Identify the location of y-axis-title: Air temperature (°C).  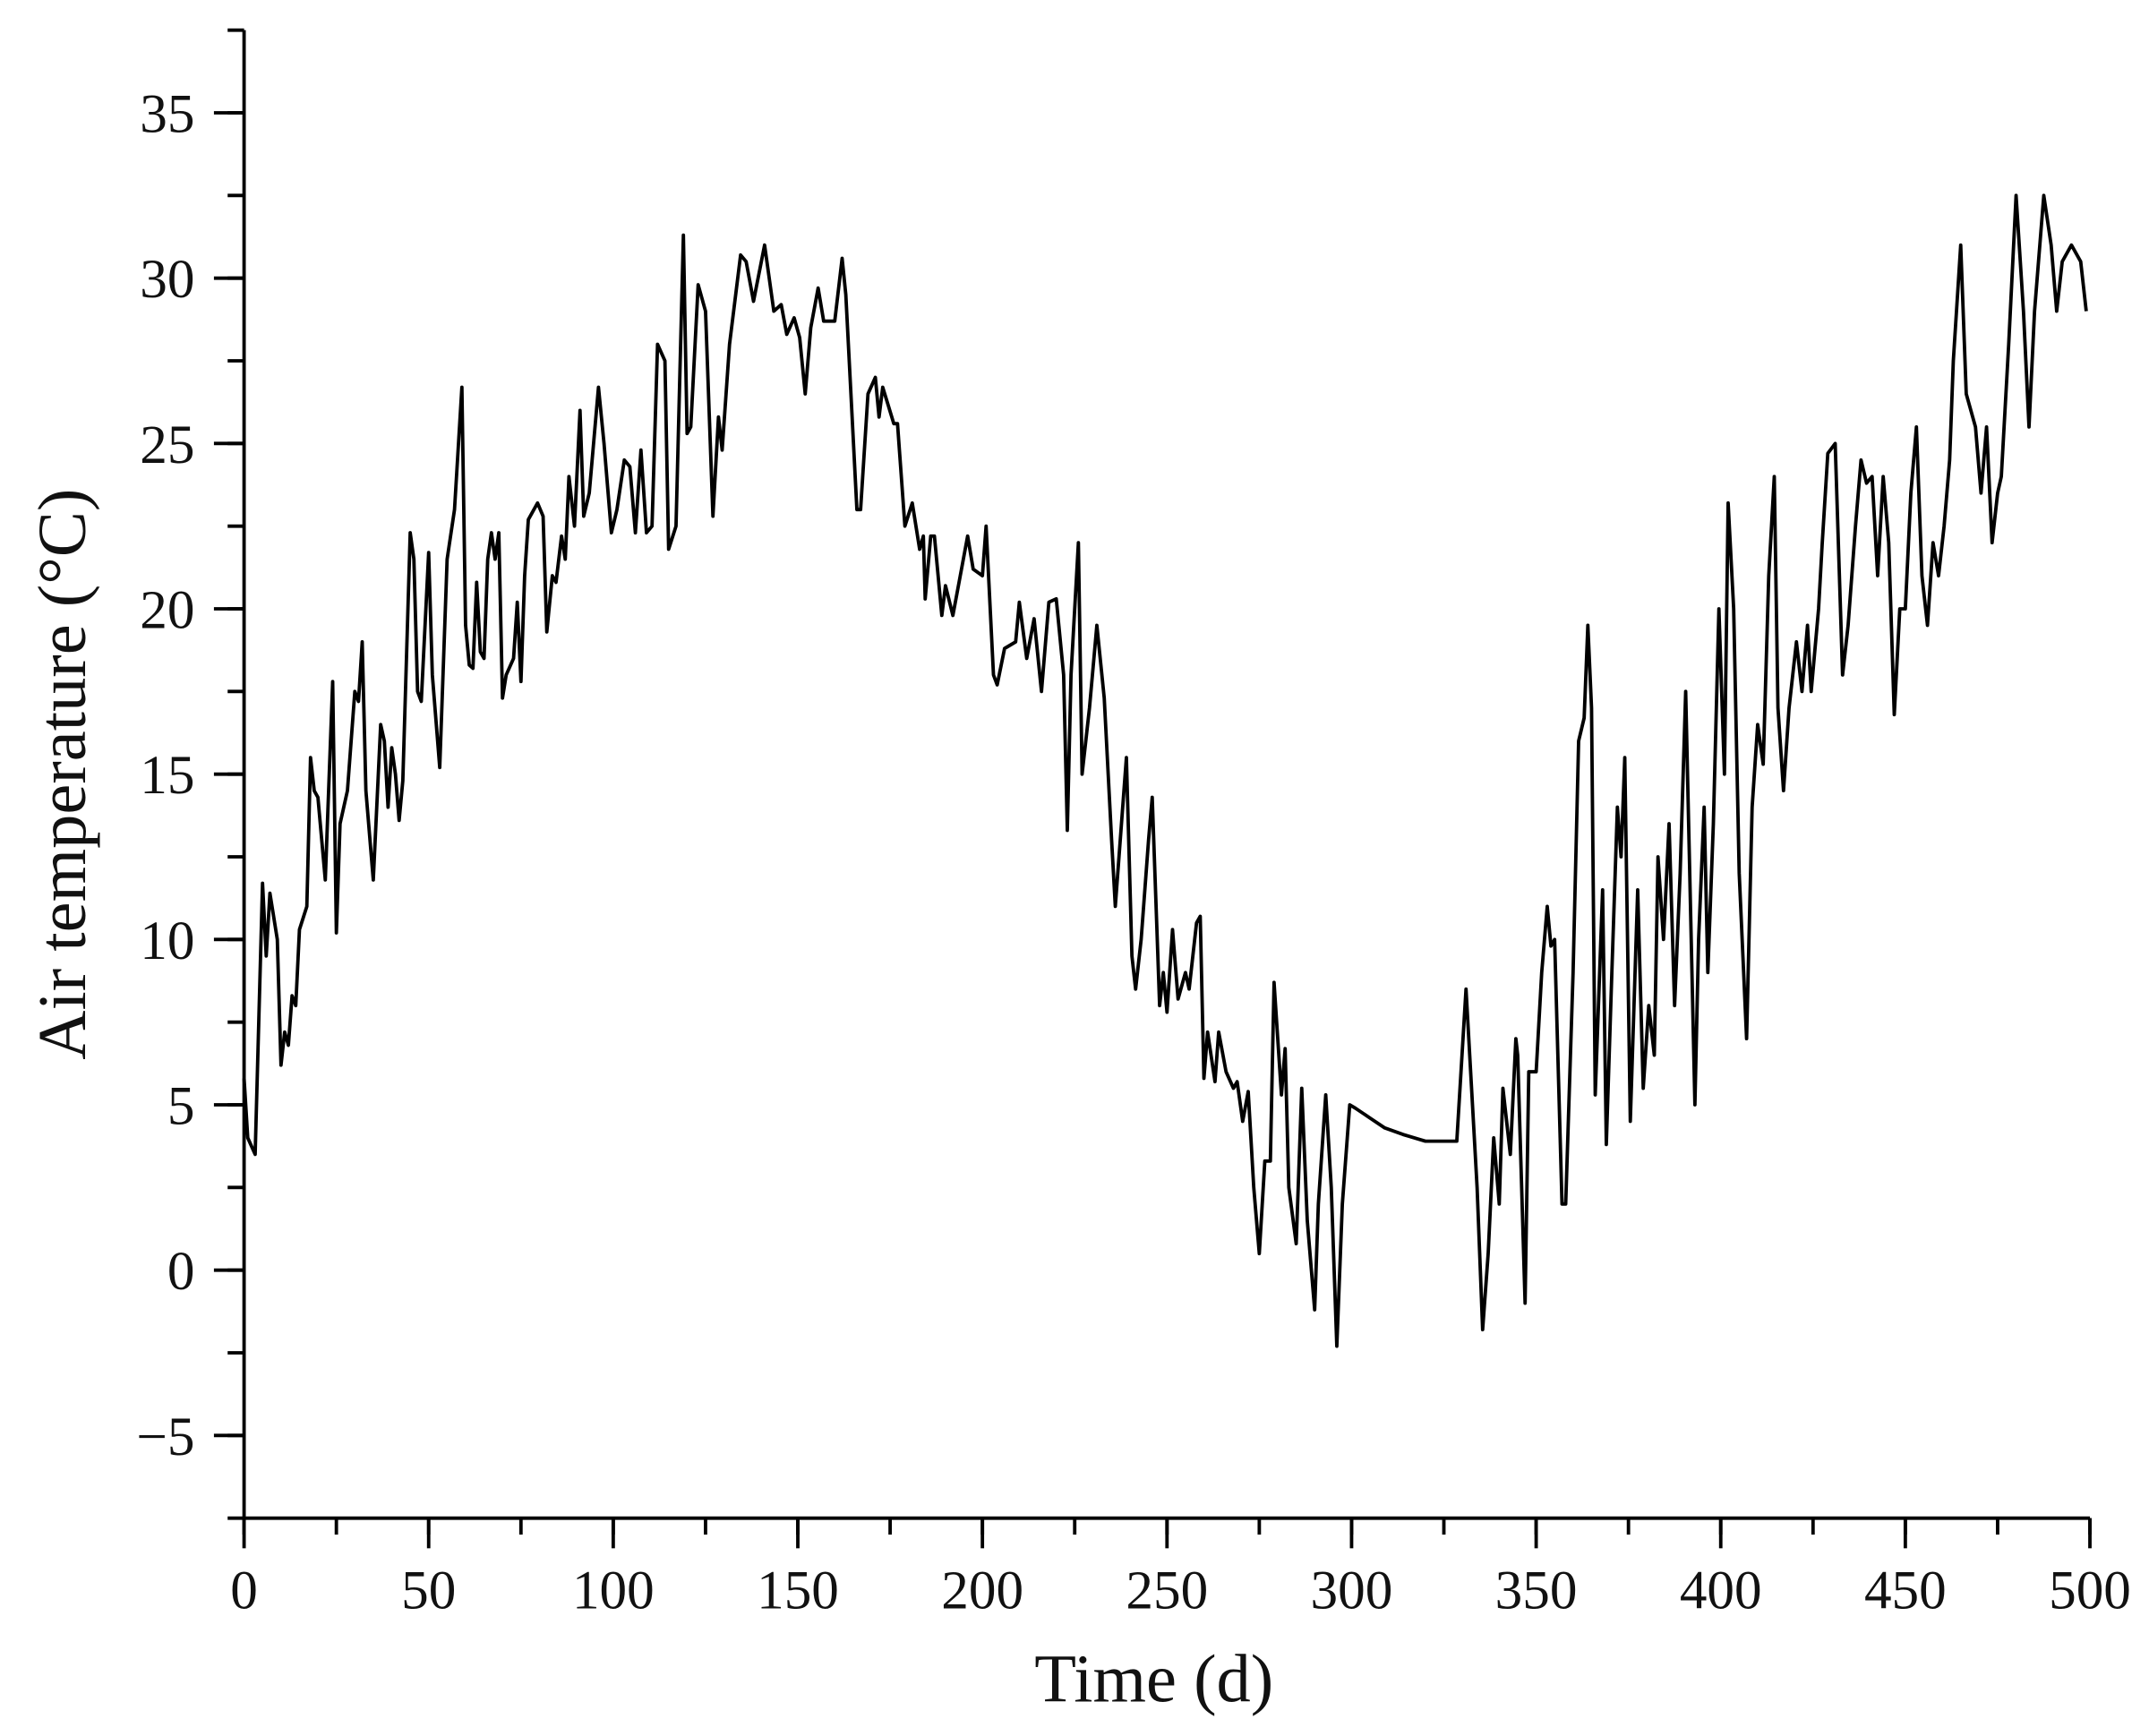
(62, 774).